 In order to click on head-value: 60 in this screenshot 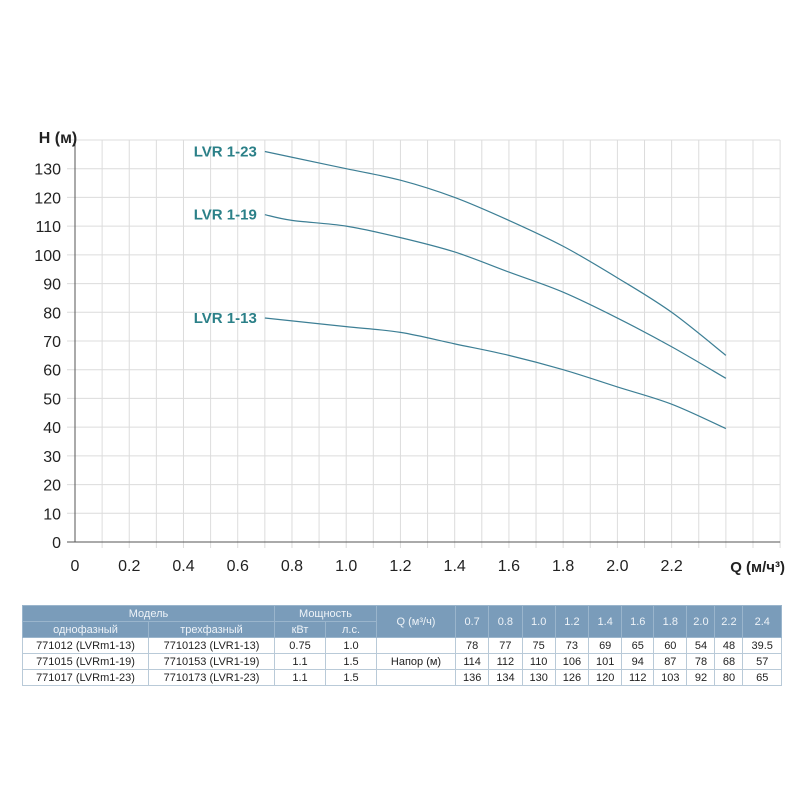, I will do `click(670, 645)`.